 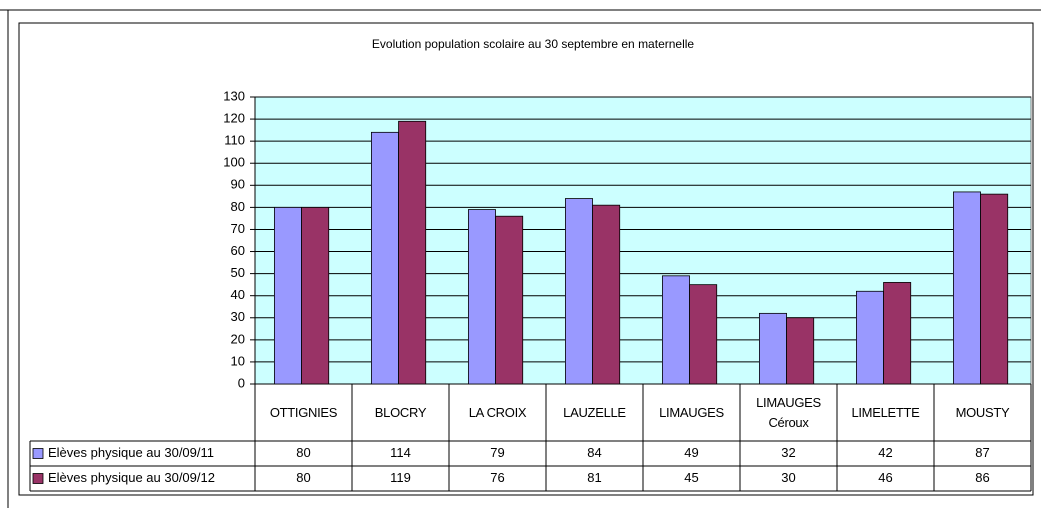 I want to click on y-tick-label: 0, so click(x=241, y=382).